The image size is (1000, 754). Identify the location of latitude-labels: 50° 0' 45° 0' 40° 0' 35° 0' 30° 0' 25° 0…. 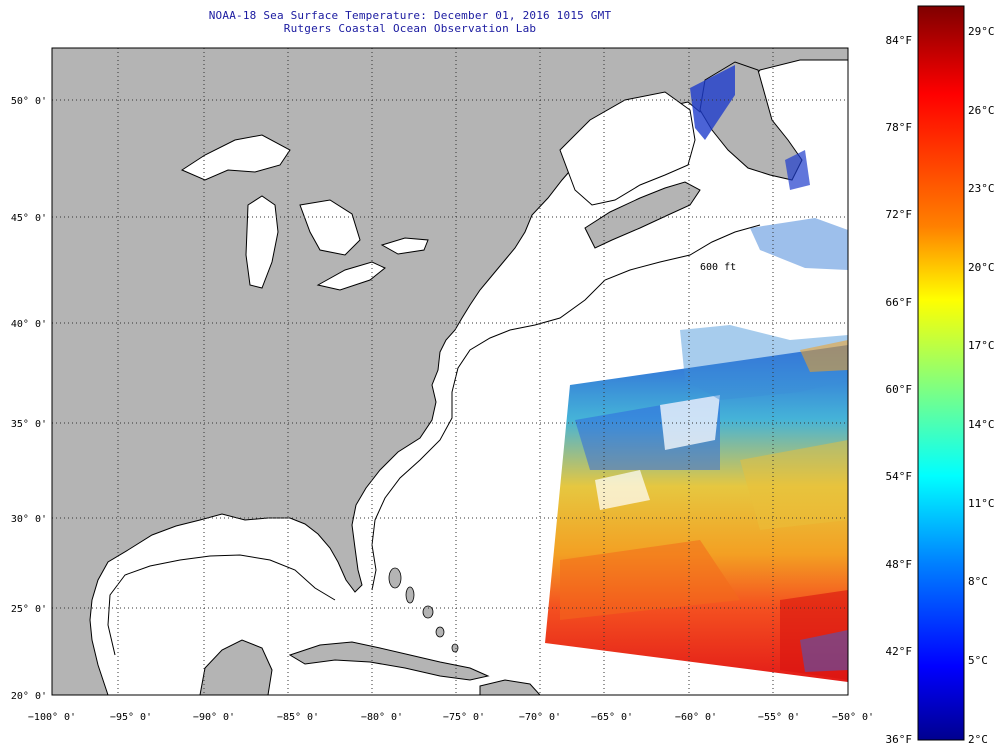
(29, 399).